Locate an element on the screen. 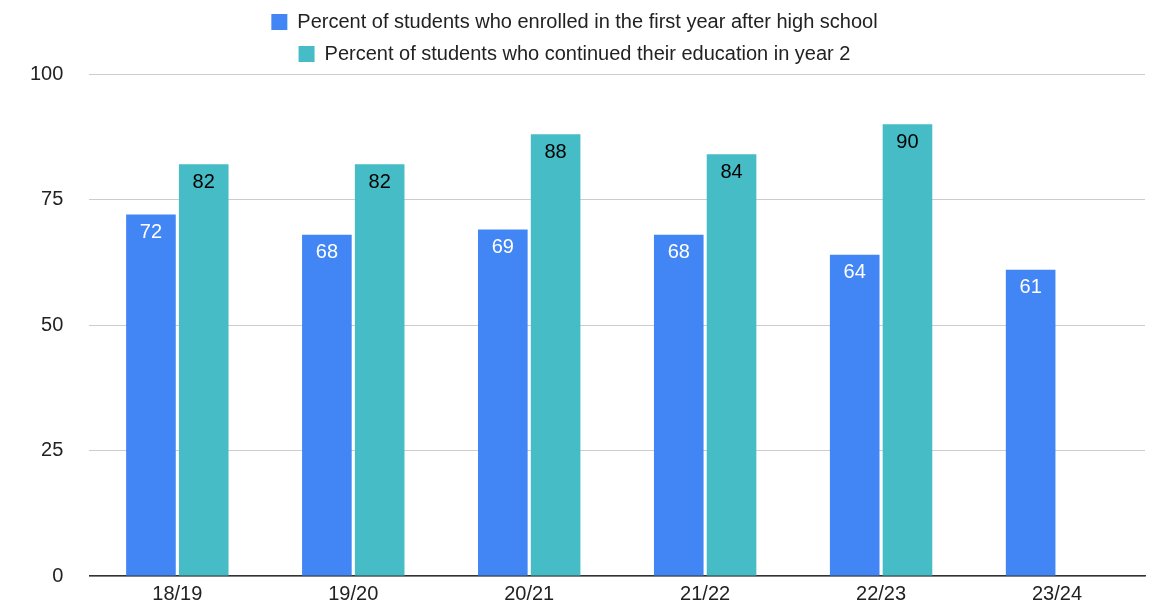 The image size is (1153, 616). data-label: 64 is located at coordinates (854, 271).